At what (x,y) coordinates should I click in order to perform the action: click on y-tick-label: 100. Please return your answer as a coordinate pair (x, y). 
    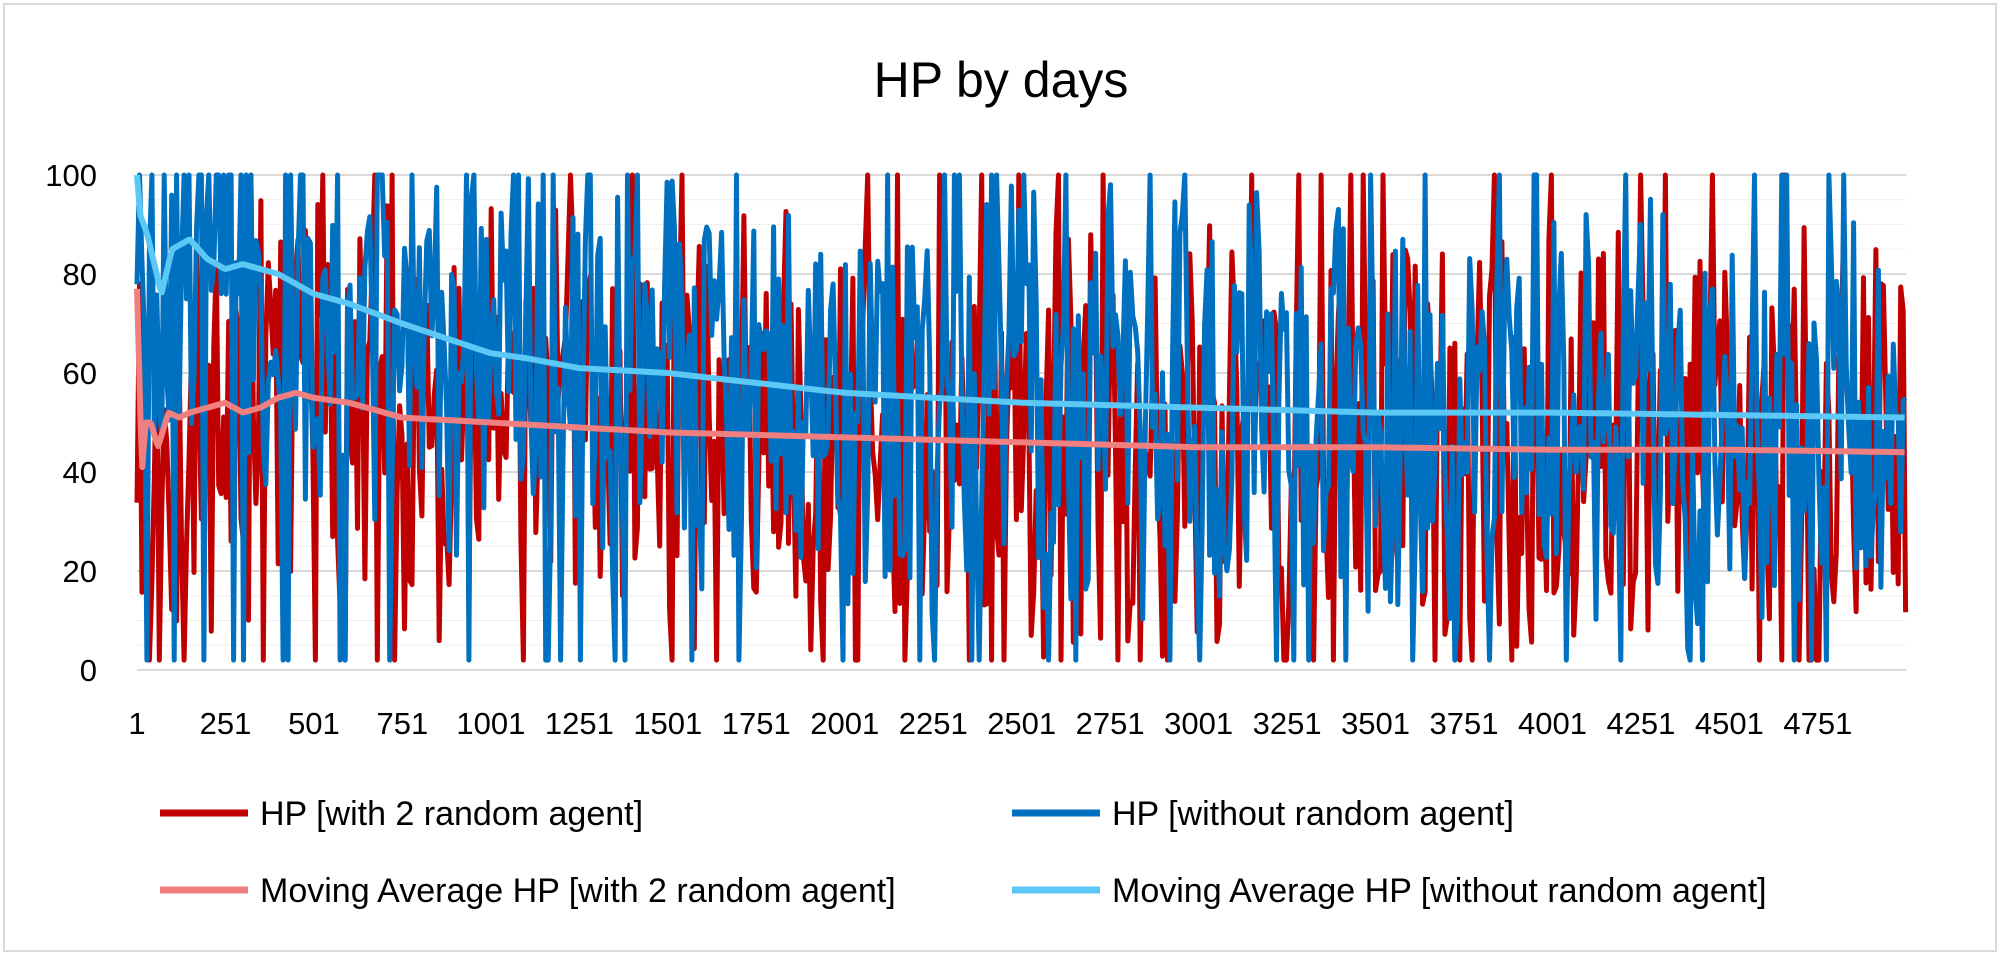
    Looking at the image, I should click on (71, 175).